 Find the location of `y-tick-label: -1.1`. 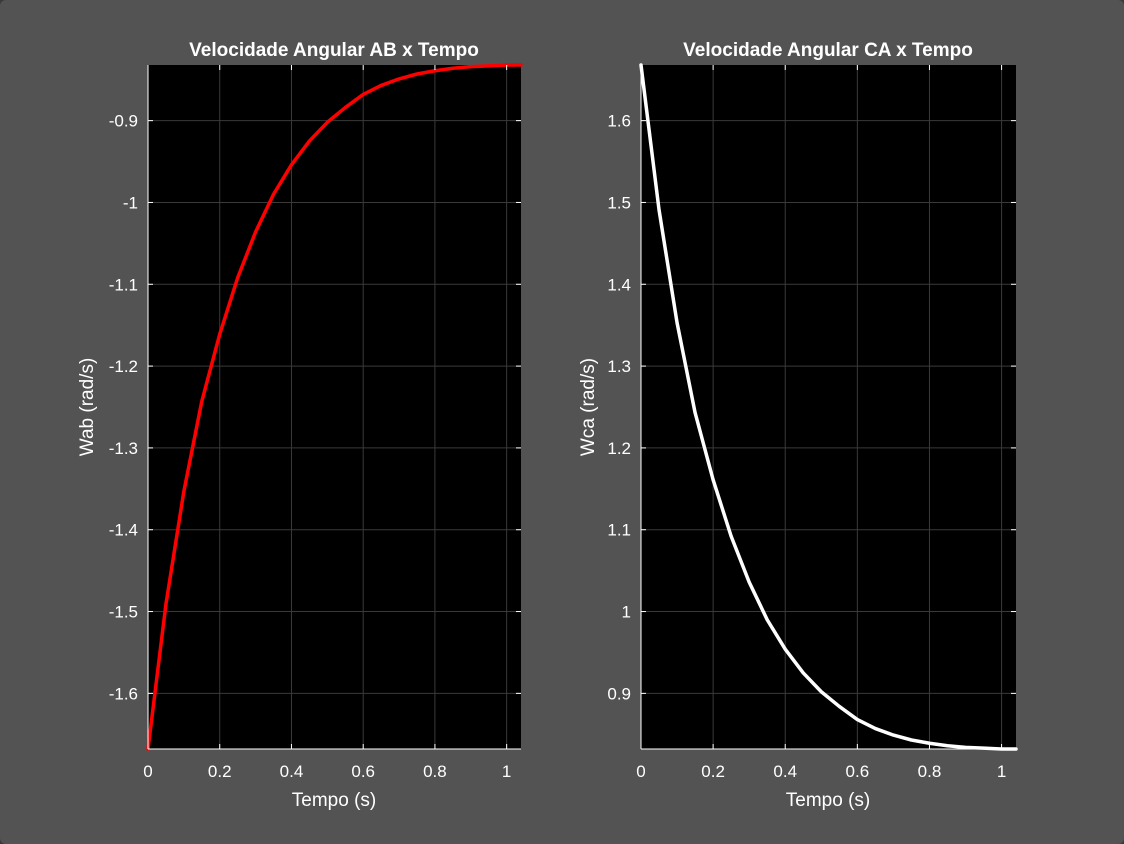

y-tick-label: -1.1 is located at coordinates (123, 284).